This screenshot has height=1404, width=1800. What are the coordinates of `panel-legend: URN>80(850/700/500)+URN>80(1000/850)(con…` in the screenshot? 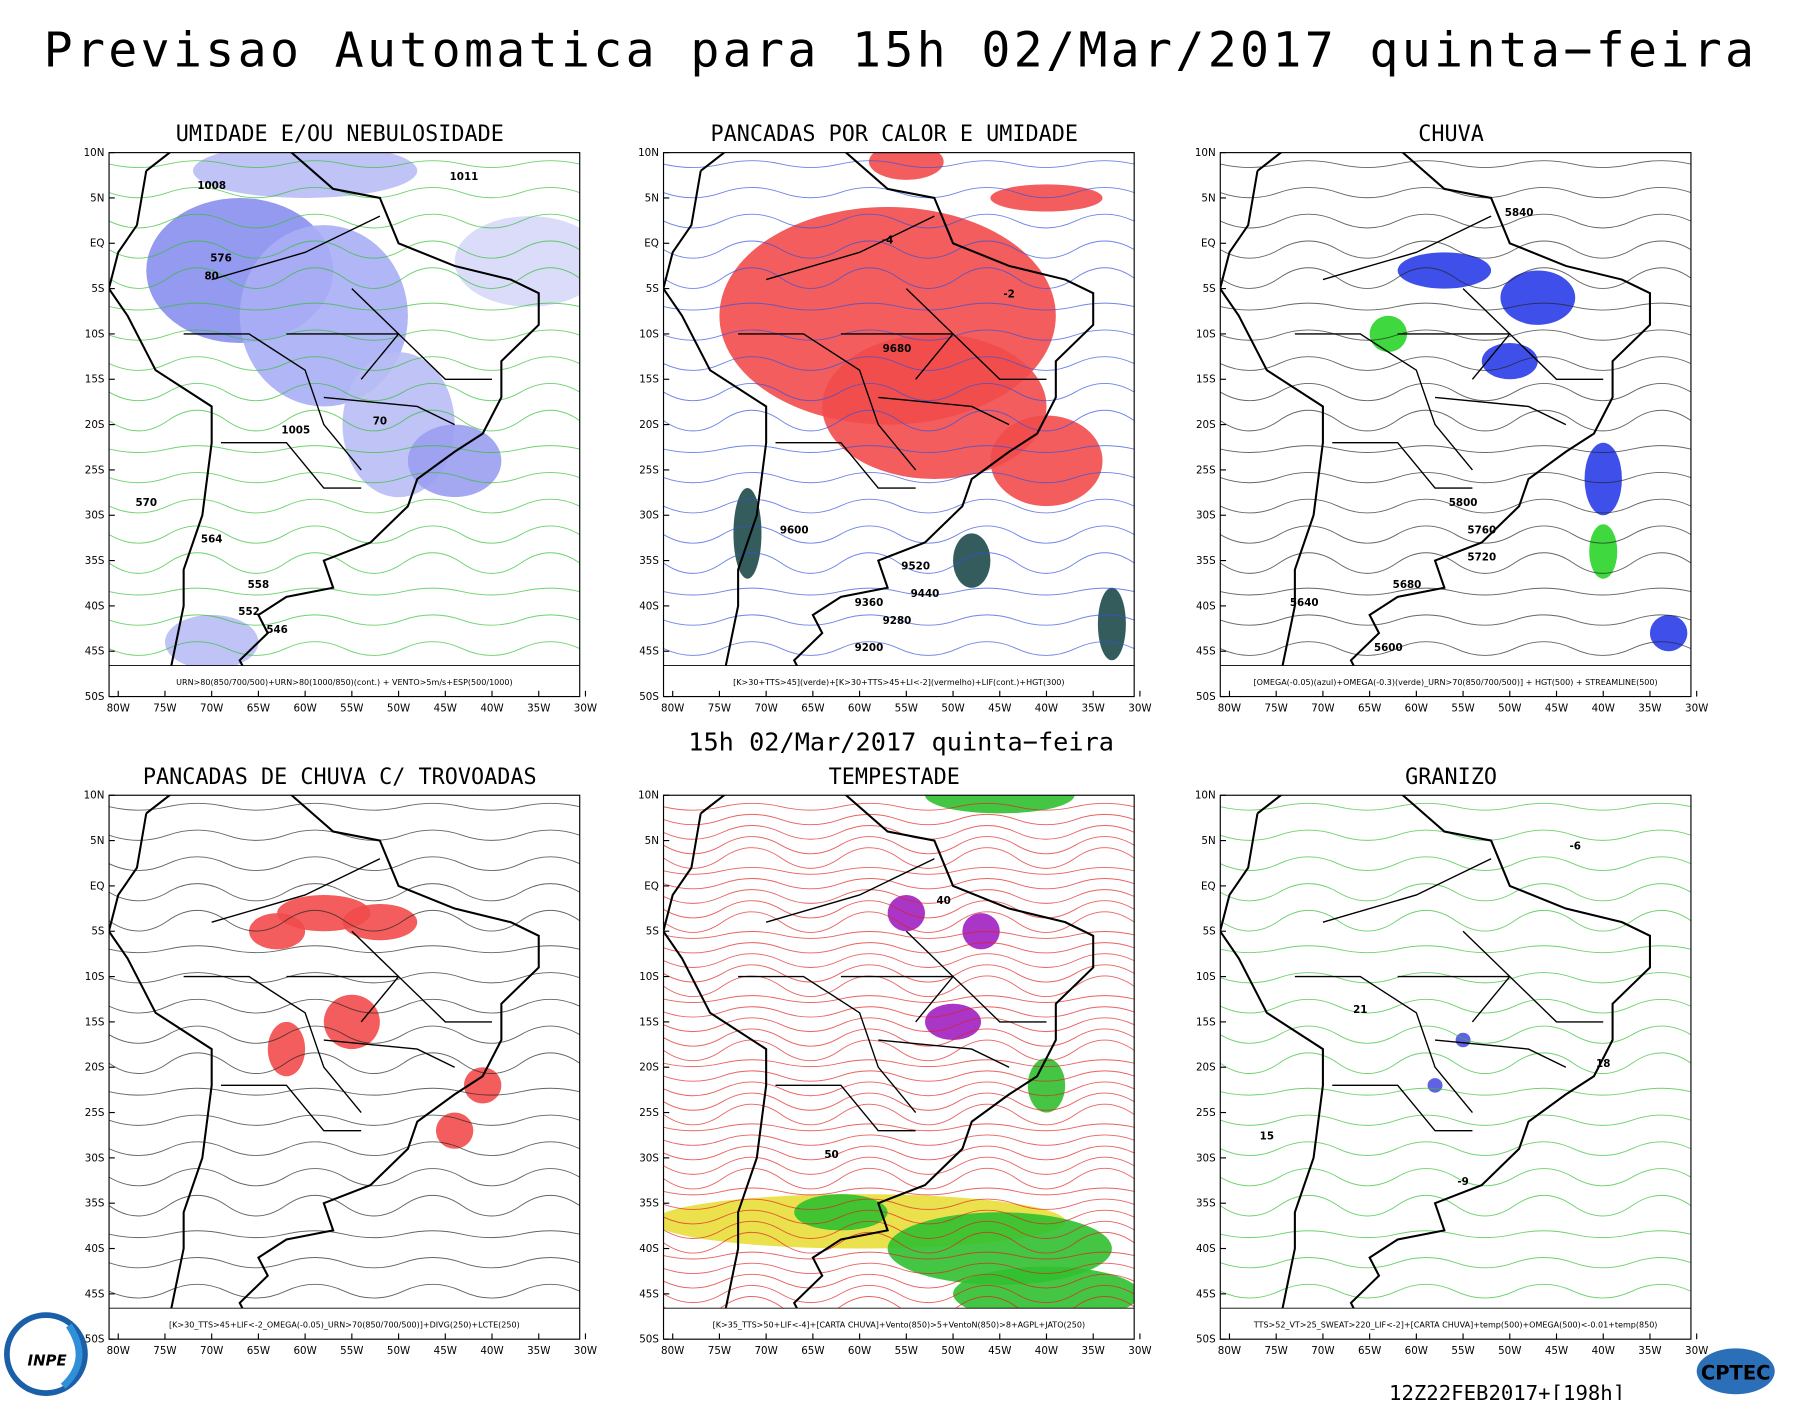 It's located at (344, 682).